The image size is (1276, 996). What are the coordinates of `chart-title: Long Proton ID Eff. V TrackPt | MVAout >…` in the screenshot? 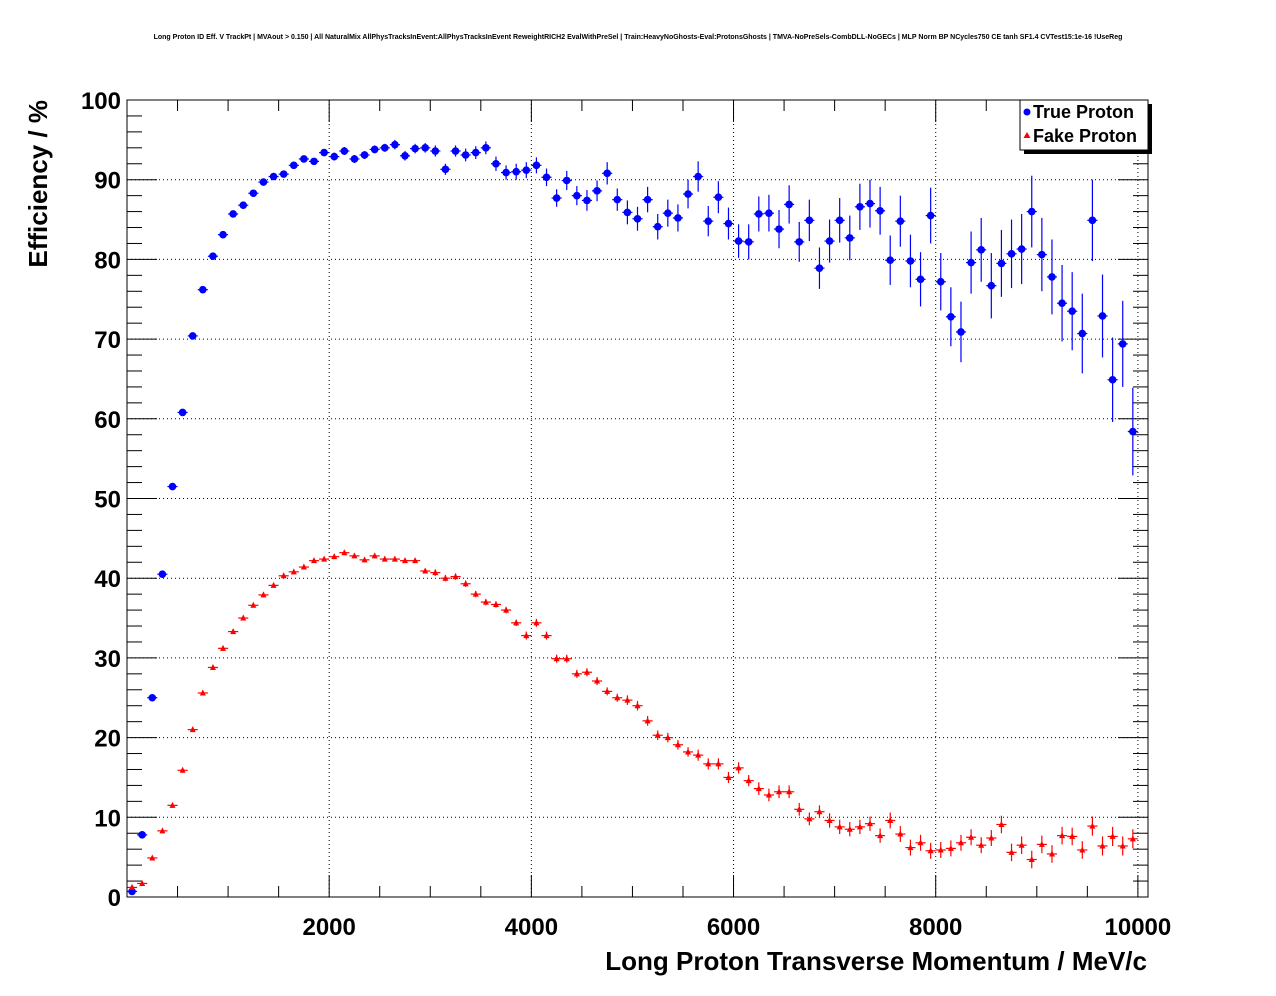 It's located at (638, 37).